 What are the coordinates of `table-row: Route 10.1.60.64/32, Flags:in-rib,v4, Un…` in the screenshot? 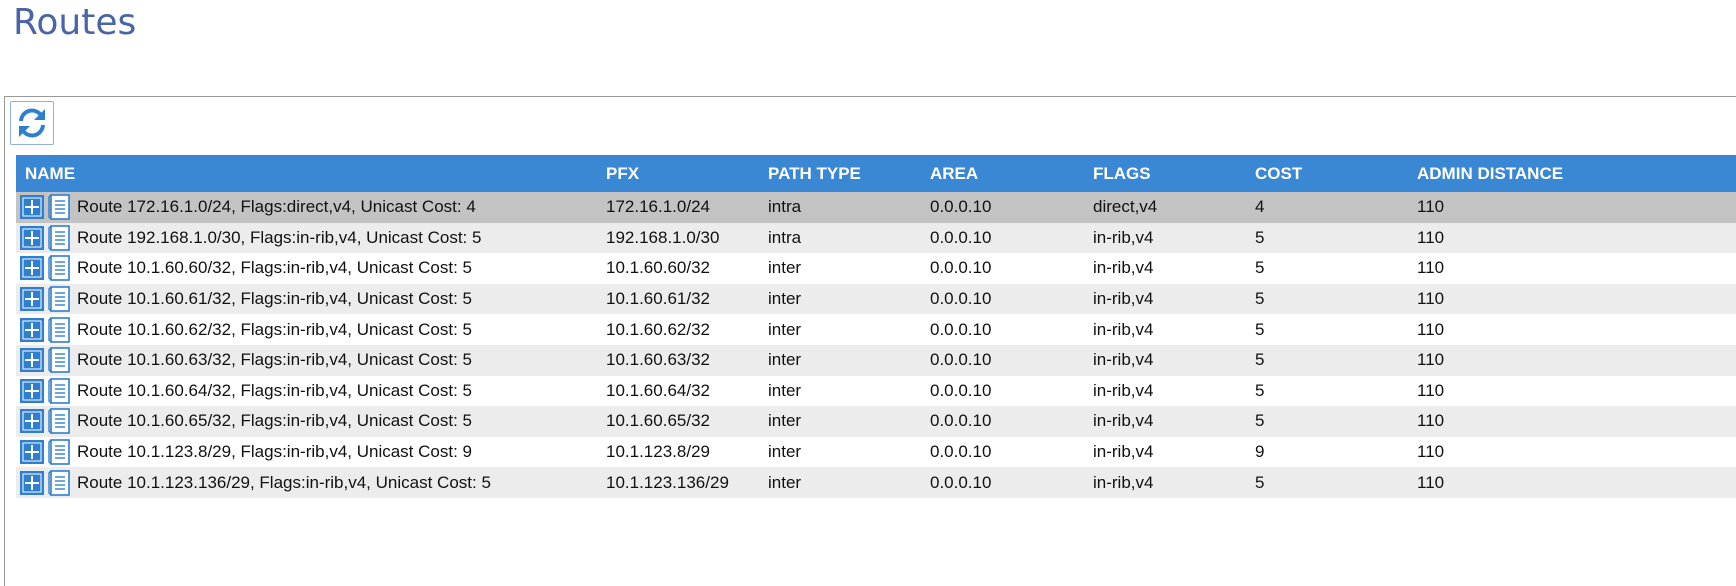 It's located at (876, 391).